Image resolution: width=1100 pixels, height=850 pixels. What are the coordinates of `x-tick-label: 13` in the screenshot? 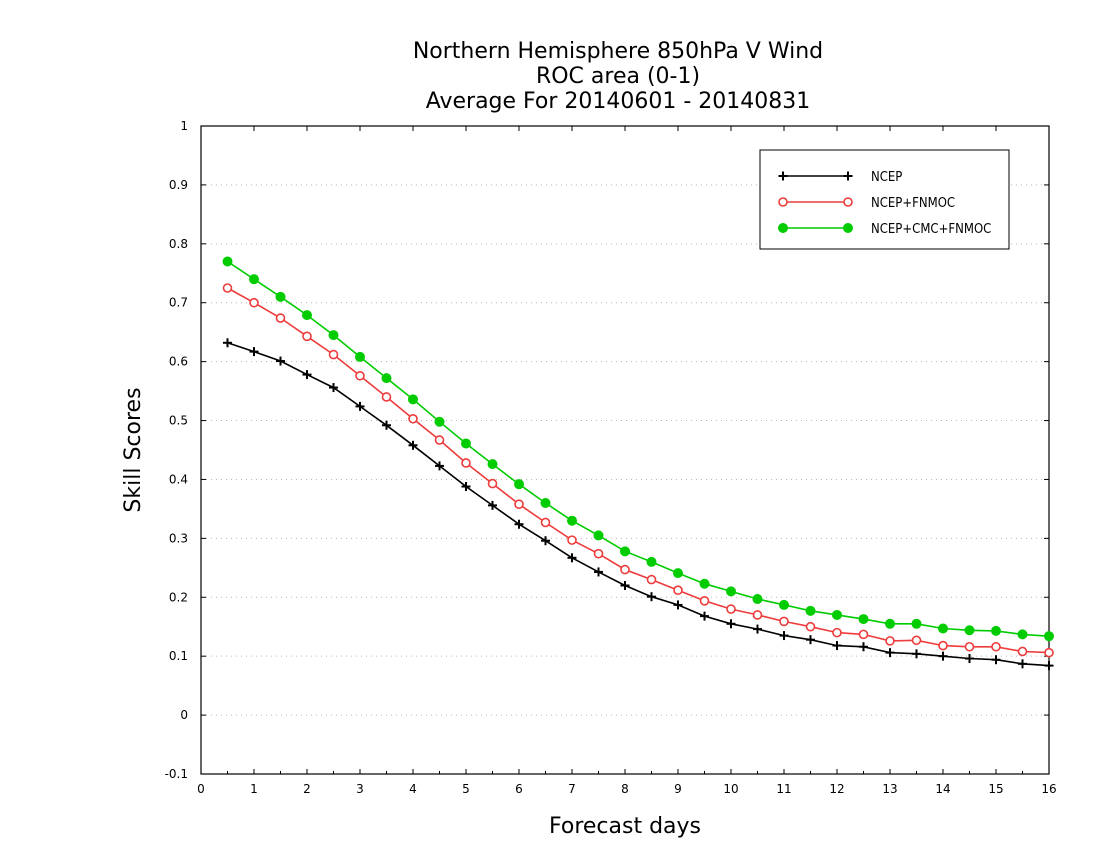 It's located at (889, 789).